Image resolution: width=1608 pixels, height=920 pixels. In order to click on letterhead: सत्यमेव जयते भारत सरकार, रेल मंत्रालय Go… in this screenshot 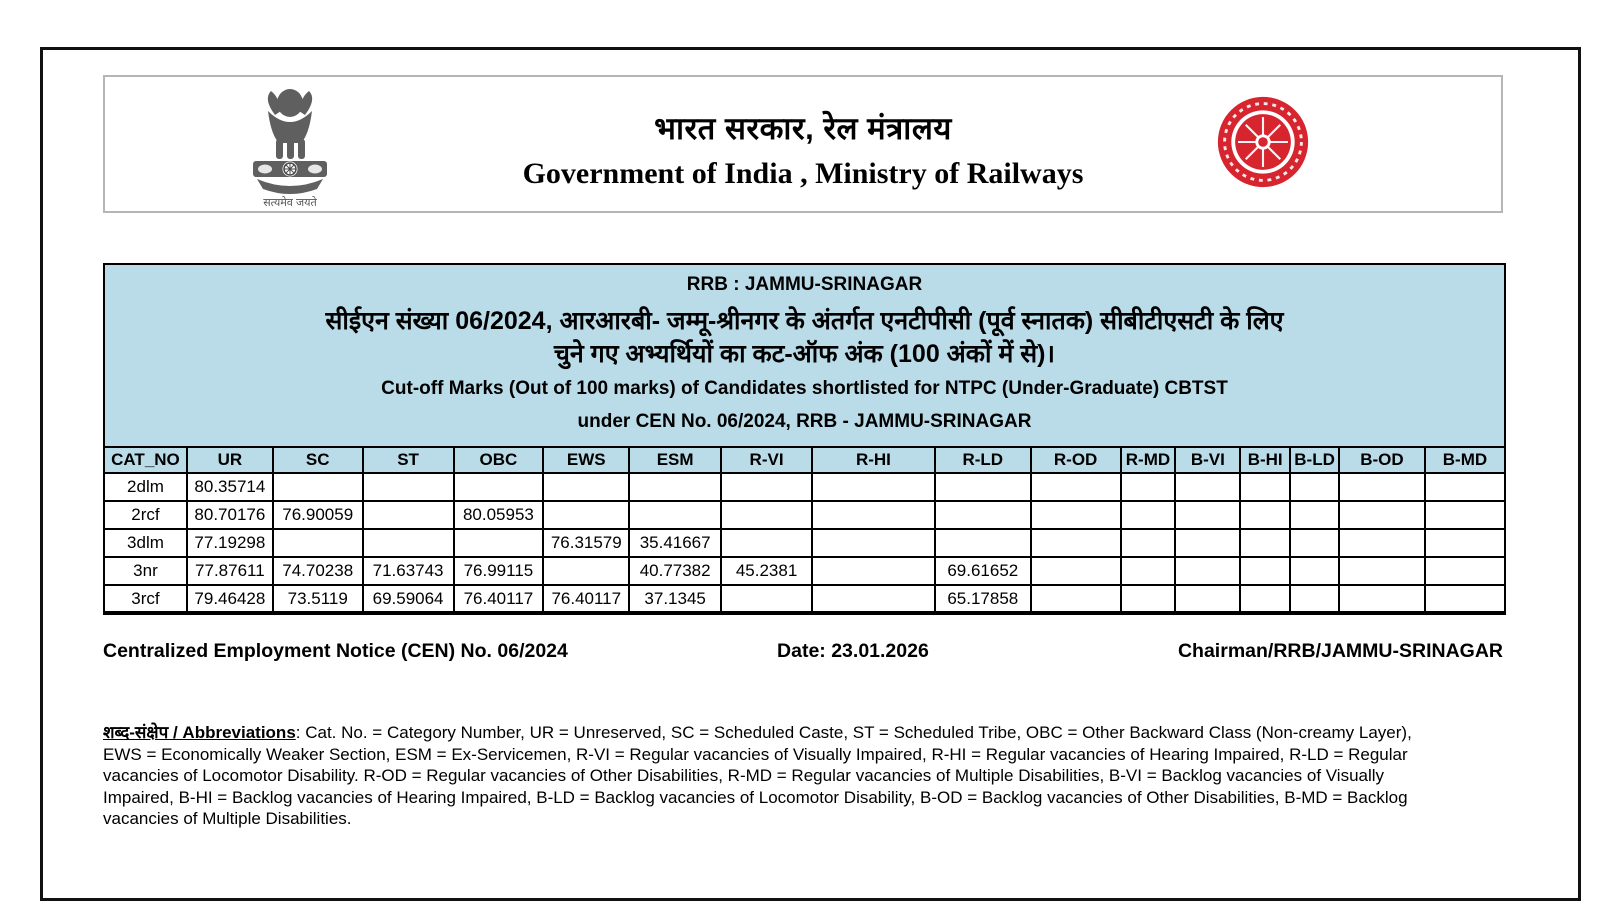, I will do `click(803, 144)`.